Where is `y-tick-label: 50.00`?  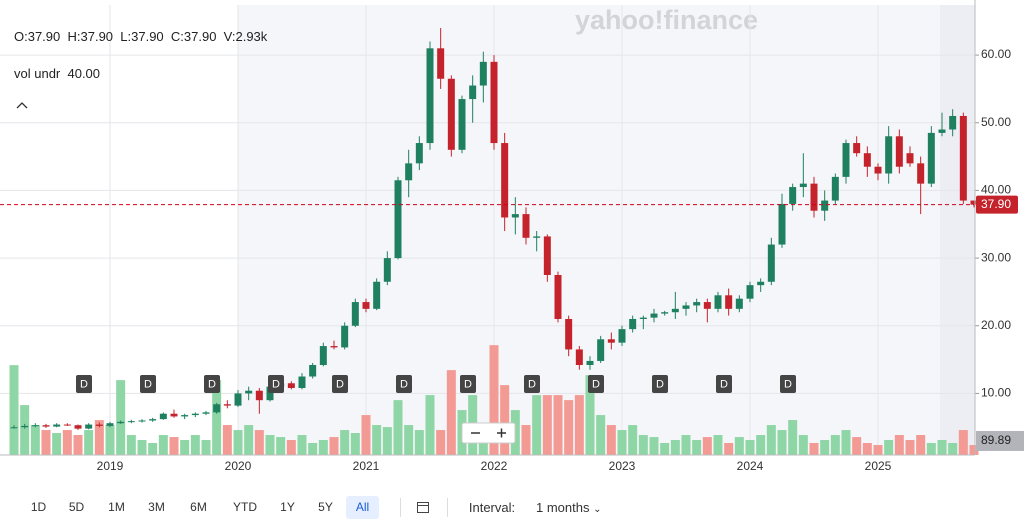 y-tick-label: 50.00 is located at coordinates (996, 122).